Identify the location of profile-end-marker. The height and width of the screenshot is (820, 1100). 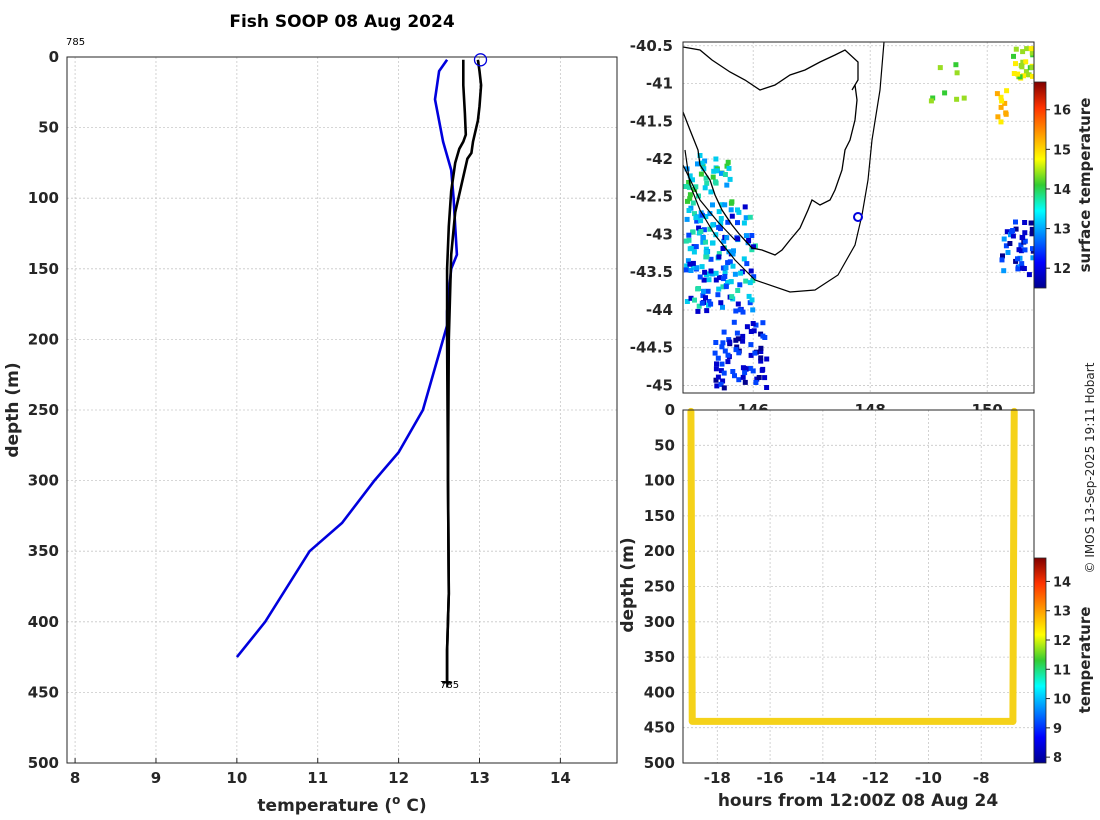
(447, 682).